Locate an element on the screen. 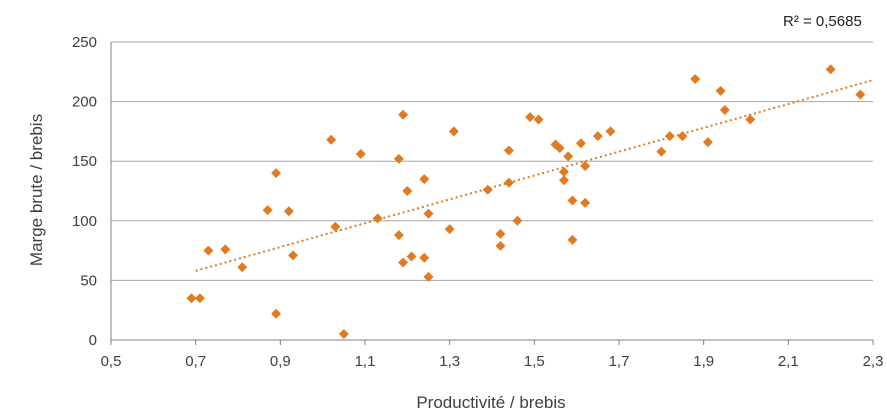 Image resolution: width=887 pixels, height=417 pixels. y-tick-label: 100 is located at coordinates (84, 221).